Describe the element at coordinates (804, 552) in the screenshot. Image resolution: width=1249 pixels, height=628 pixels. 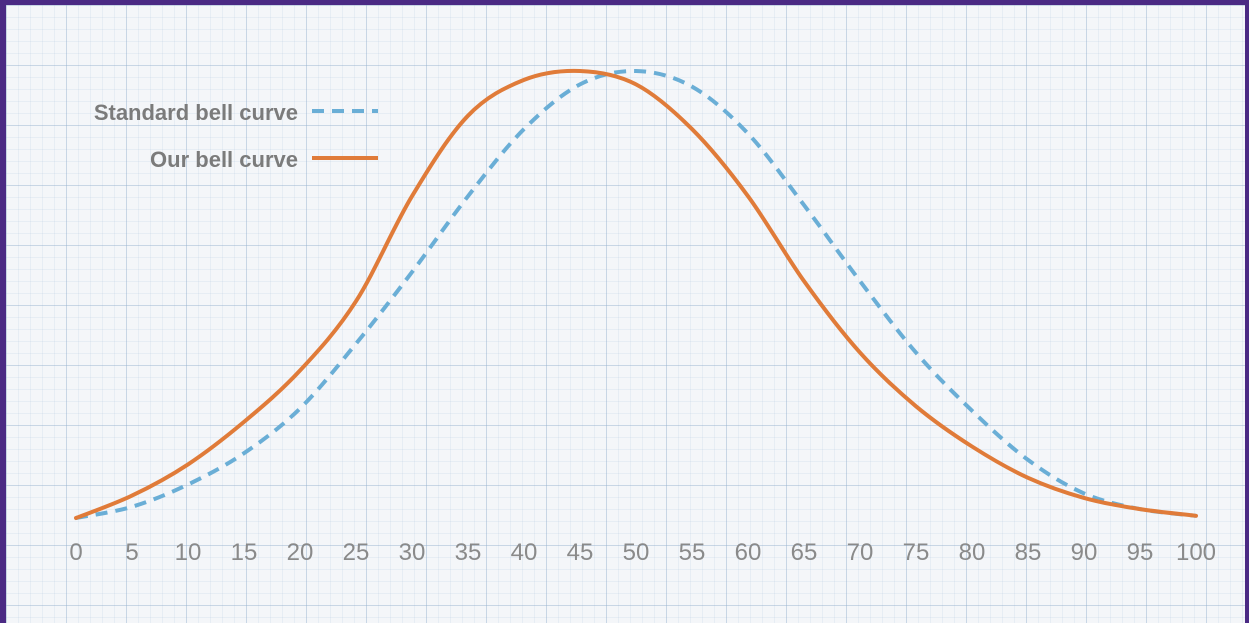
I see `x-tick-label: 65` at that location.